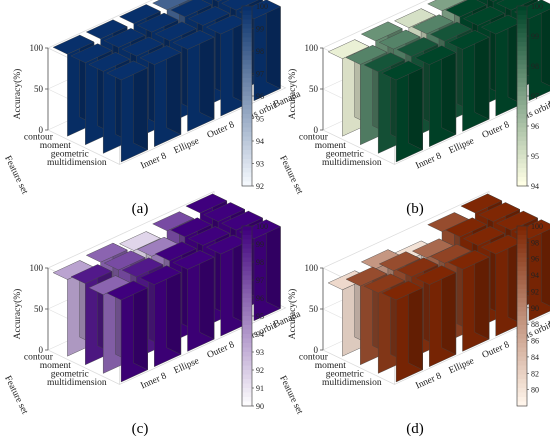  I want to click on colorbar-tick-label: 82, so click(535, 373).